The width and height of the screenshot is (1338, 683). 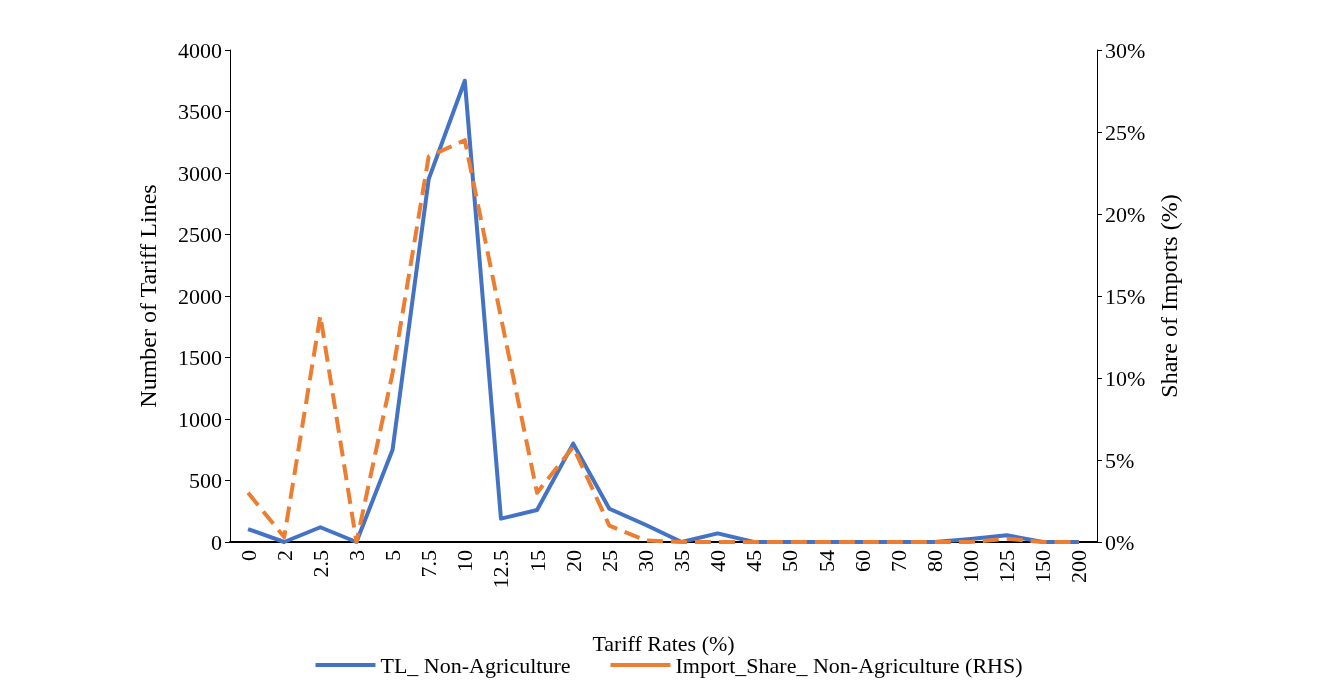 What do you see at coordinates (754, 561) in the screenshot?
I see `x-tick-label: 45` at bounding box center [754, 561].